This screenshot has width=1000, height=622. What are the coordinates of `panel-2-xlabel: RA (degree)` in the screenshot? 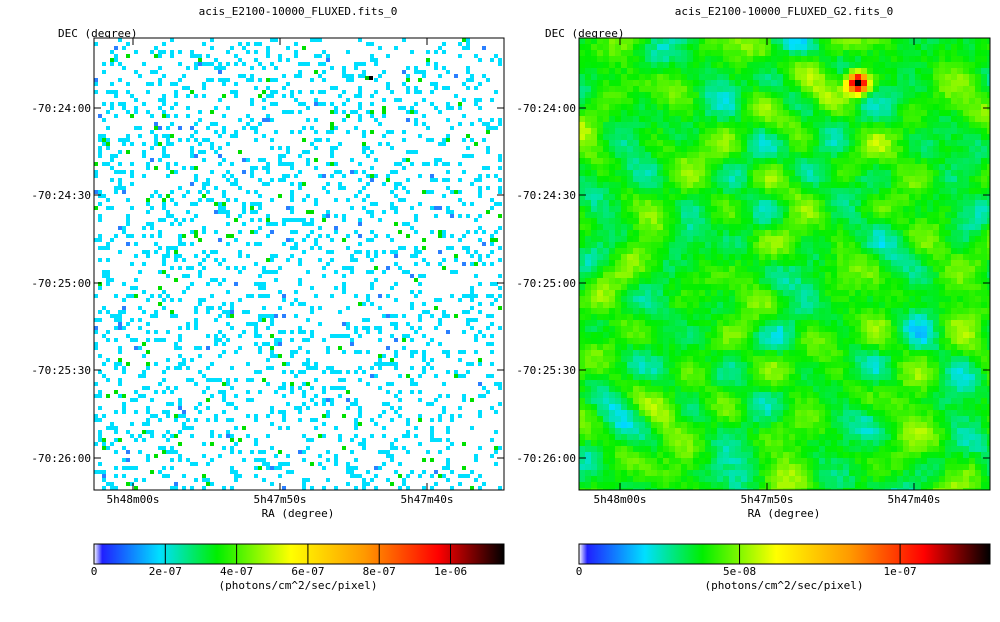 It's located at (784, 513).